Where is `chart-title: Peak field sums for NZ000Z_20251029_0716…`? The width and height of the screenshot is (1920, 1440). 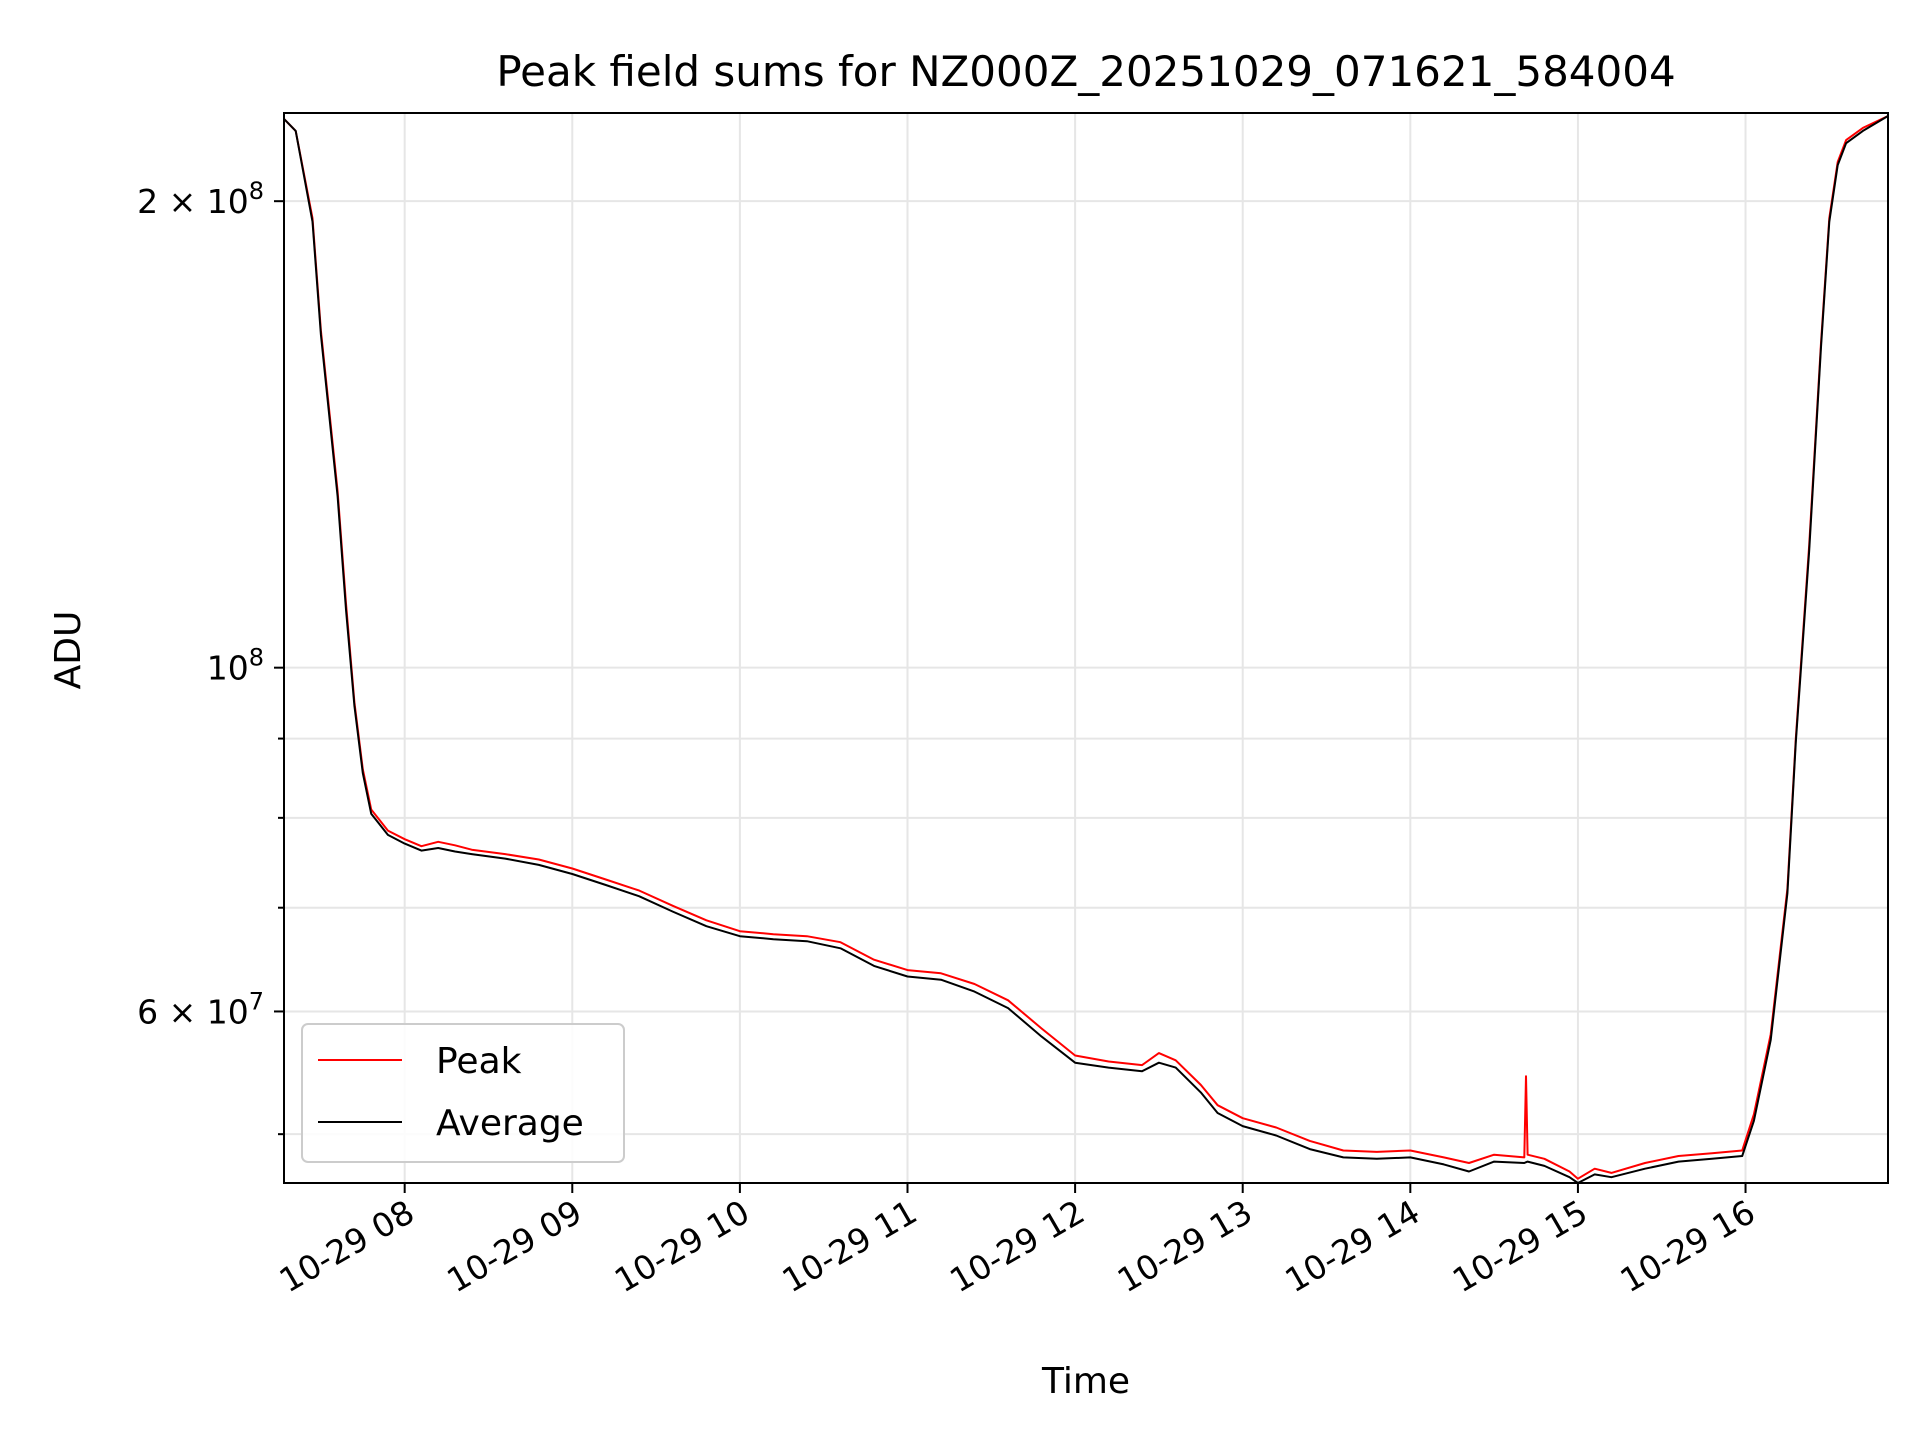 chart-title: Peak field sums for NZ000Z_20251029_0716… is located at coordinates (1085, 71).